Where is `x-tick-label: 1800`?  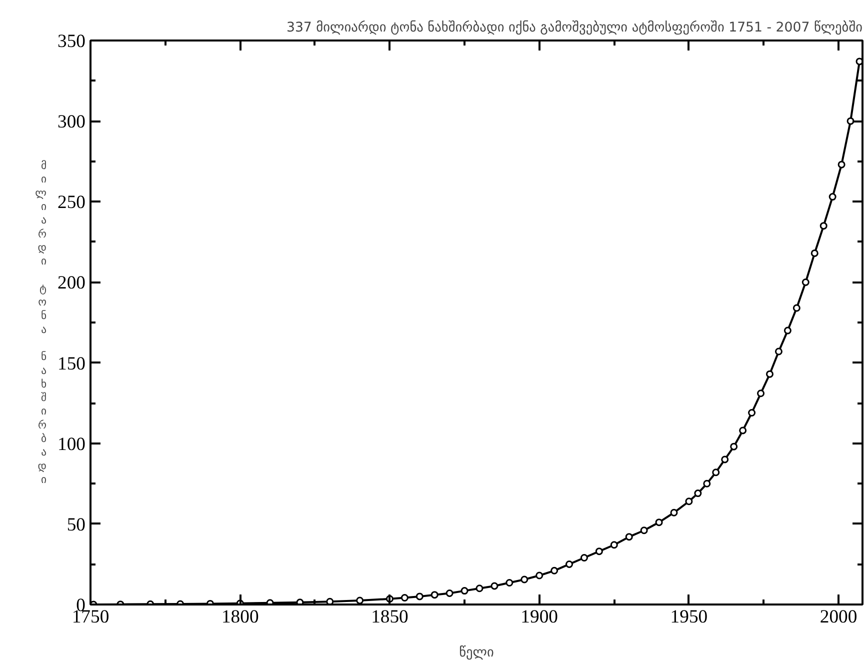
x-tick-label: 1800 is located at coordinates (240, 617).